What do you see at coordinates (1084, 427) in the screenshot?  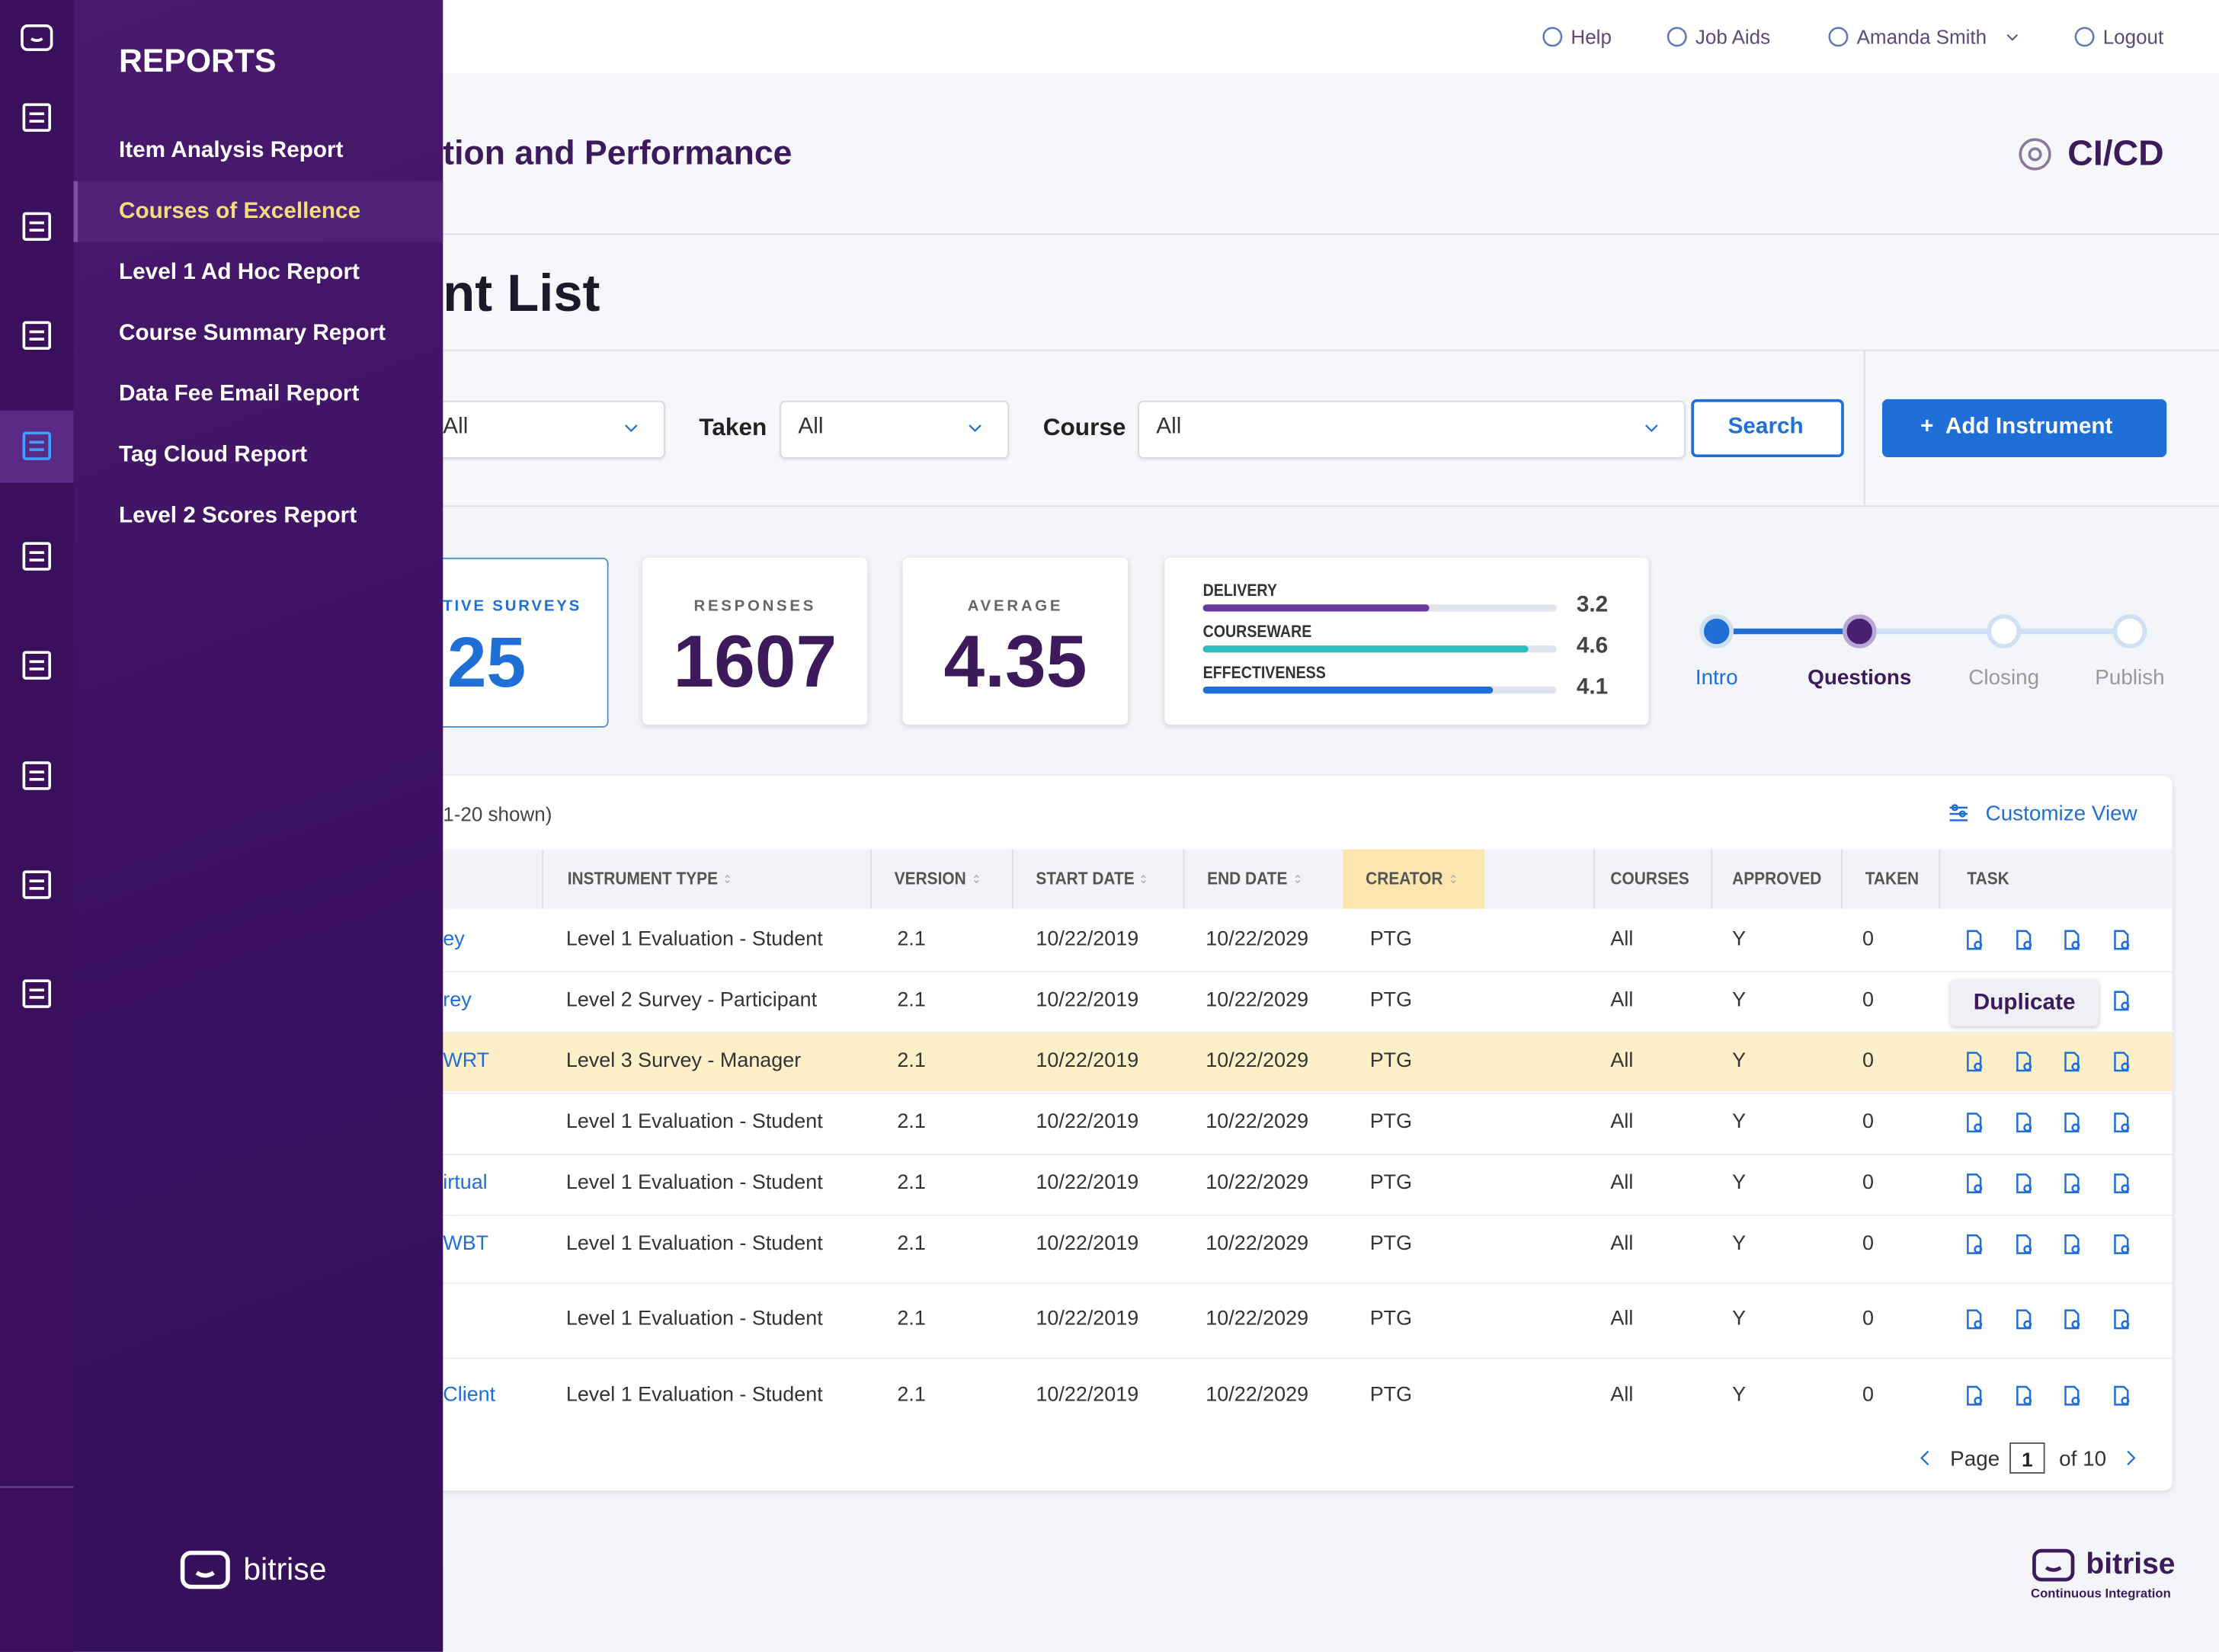 I see `filter-label: Course` at bounding box center [1084, 427].